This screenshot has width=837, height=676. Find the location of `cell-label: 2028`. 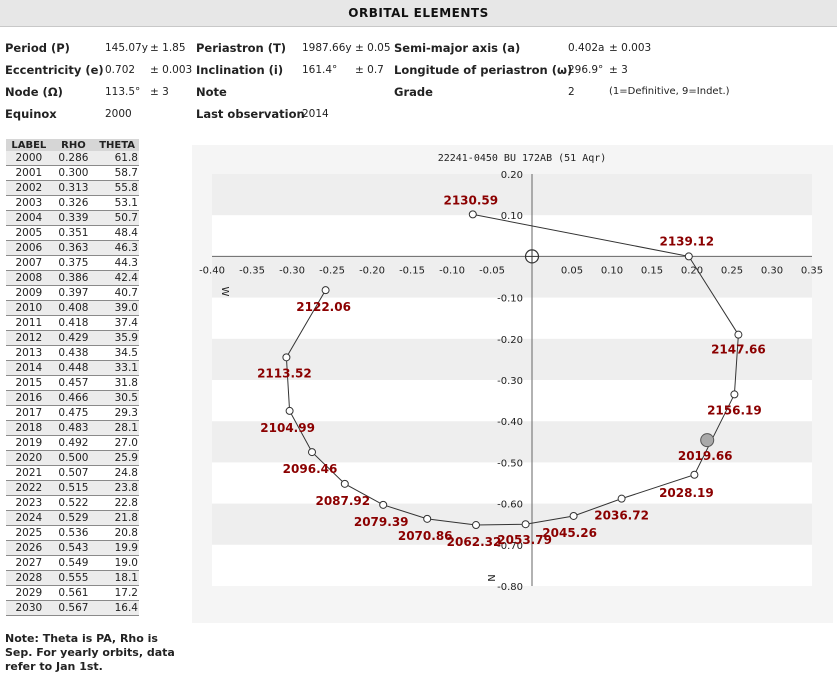

cell-label: 2028 is located at coordinates (29, 578).